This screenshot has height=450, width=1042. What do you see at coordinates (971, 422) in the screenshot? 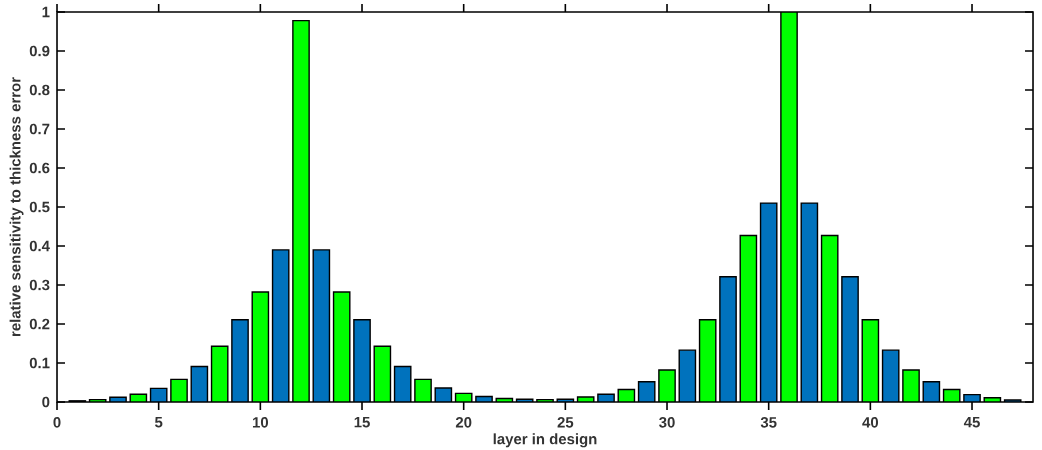
I see `x-tick-label: 45` at bounding box center [971, 422].